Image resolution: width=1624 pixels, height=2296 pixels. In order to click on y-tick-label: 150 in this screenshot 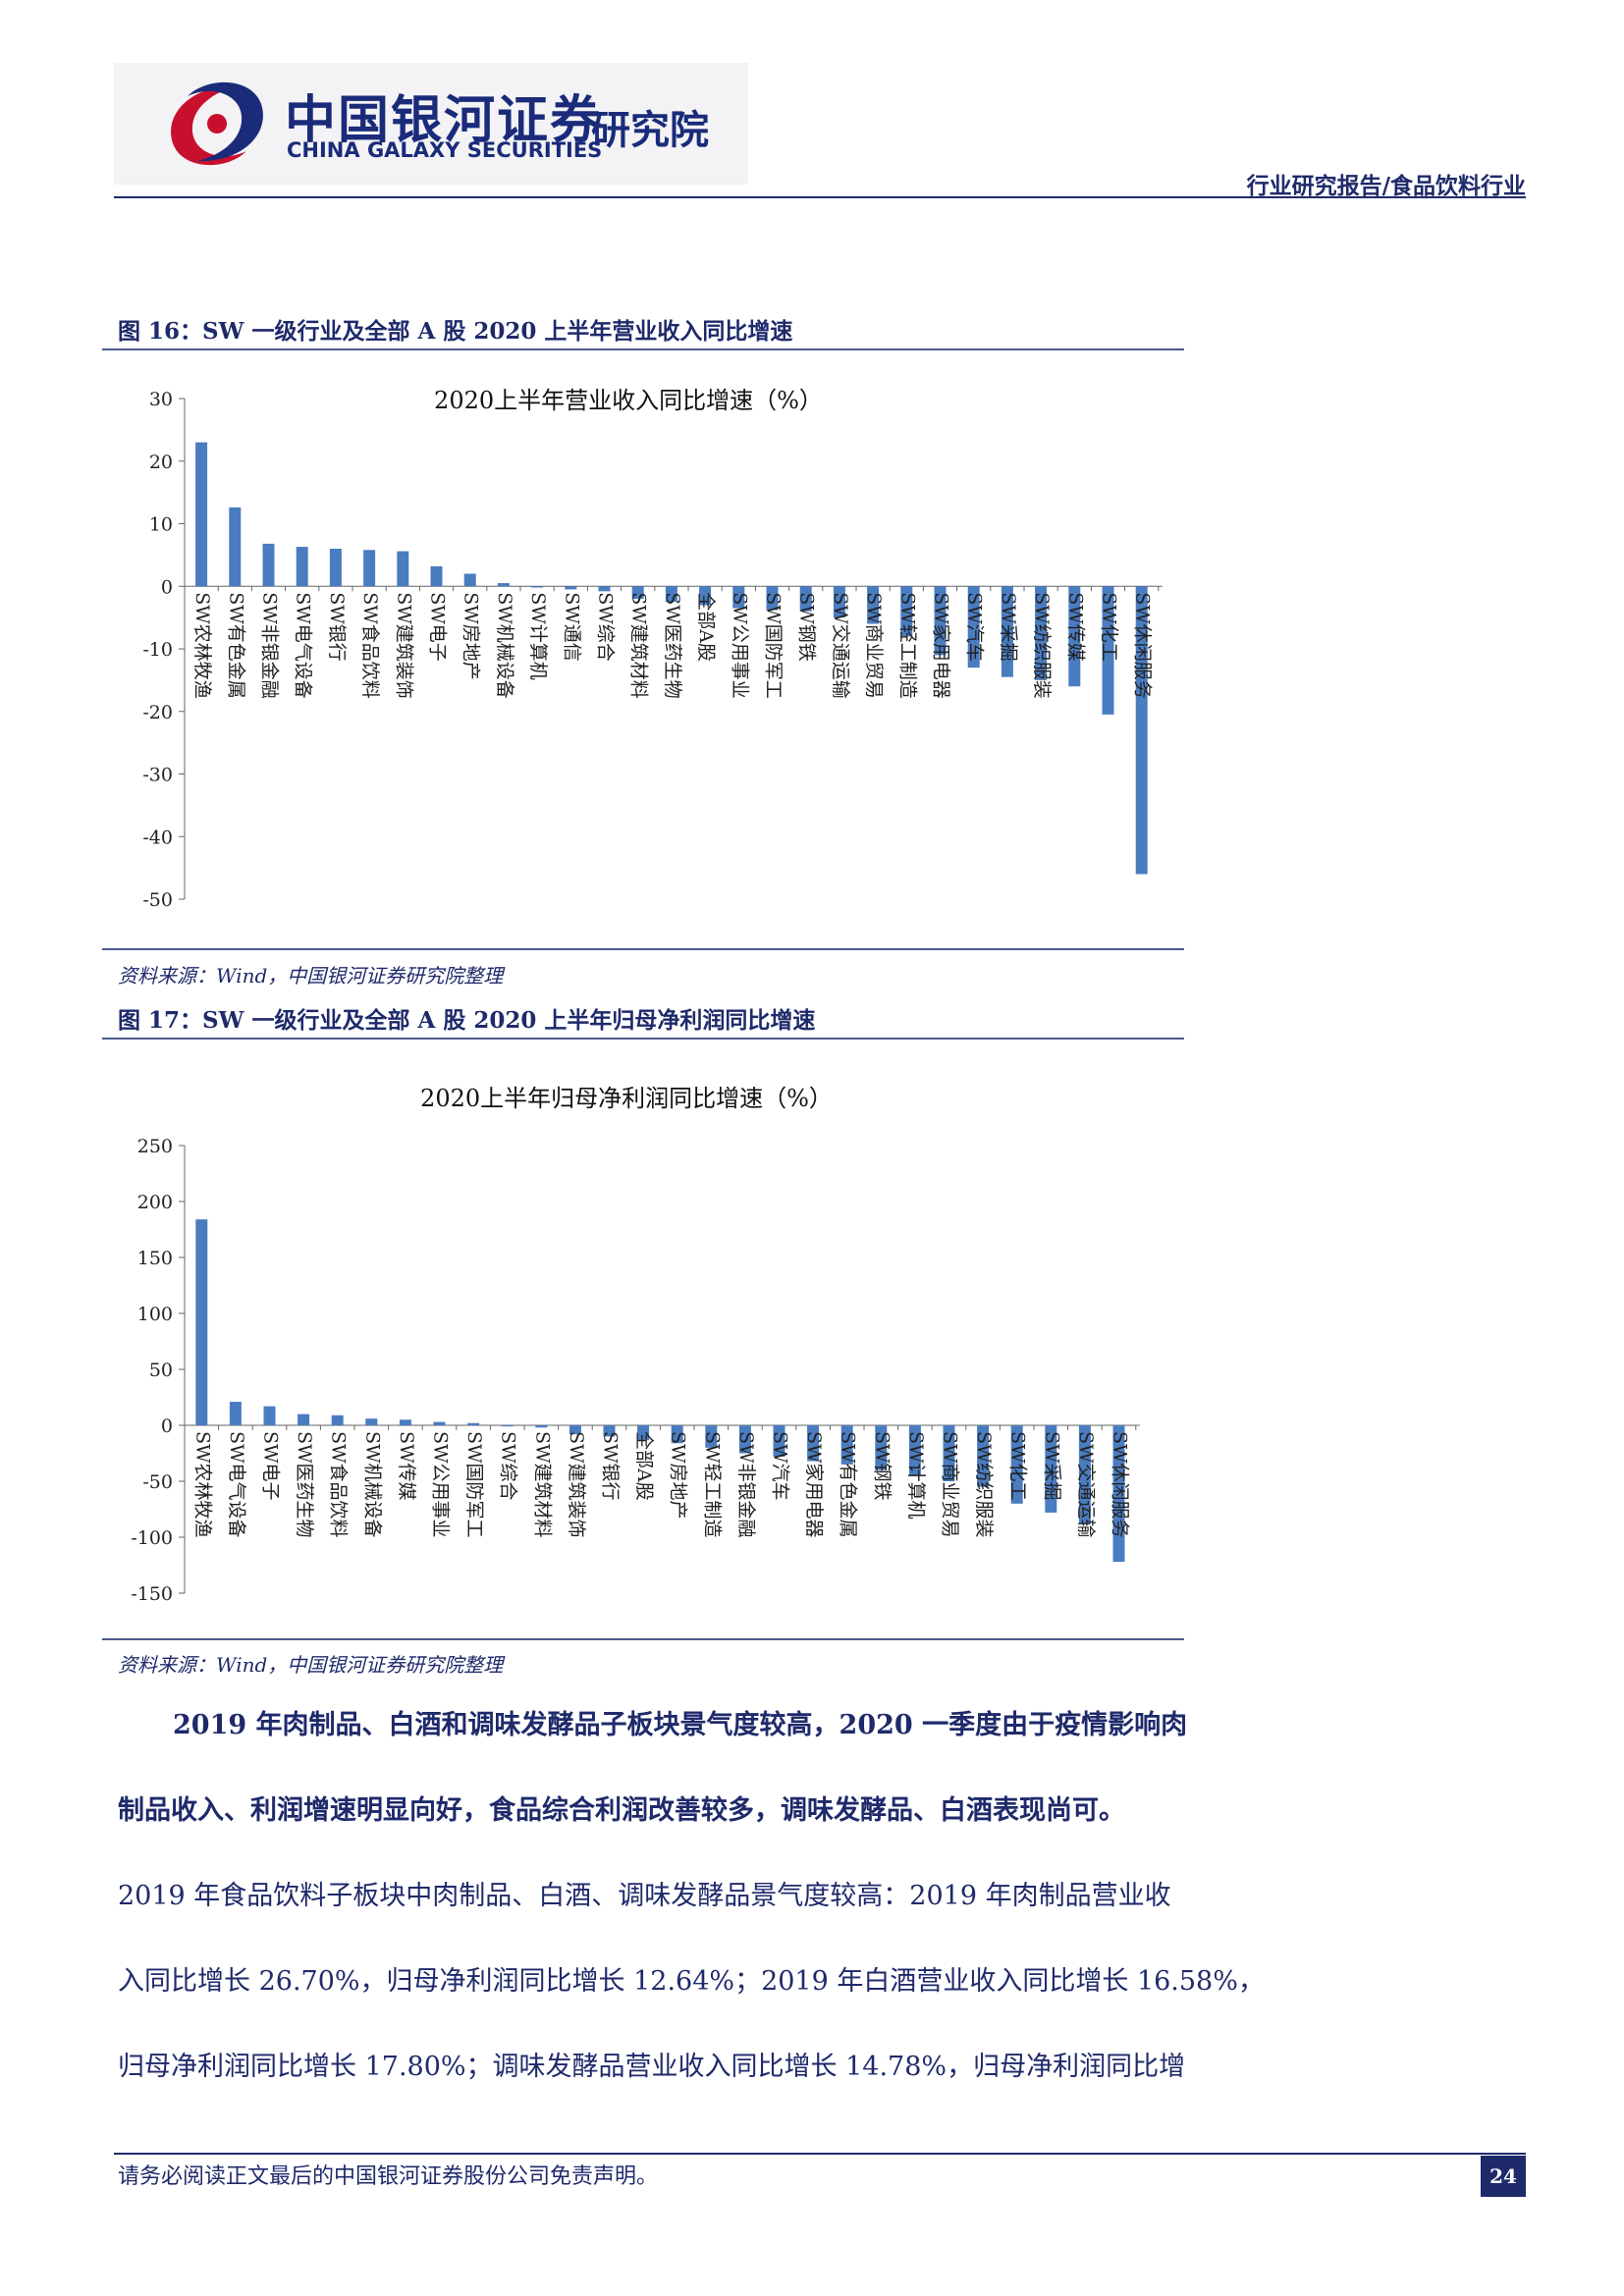, I will do `click(155, 1258)`.